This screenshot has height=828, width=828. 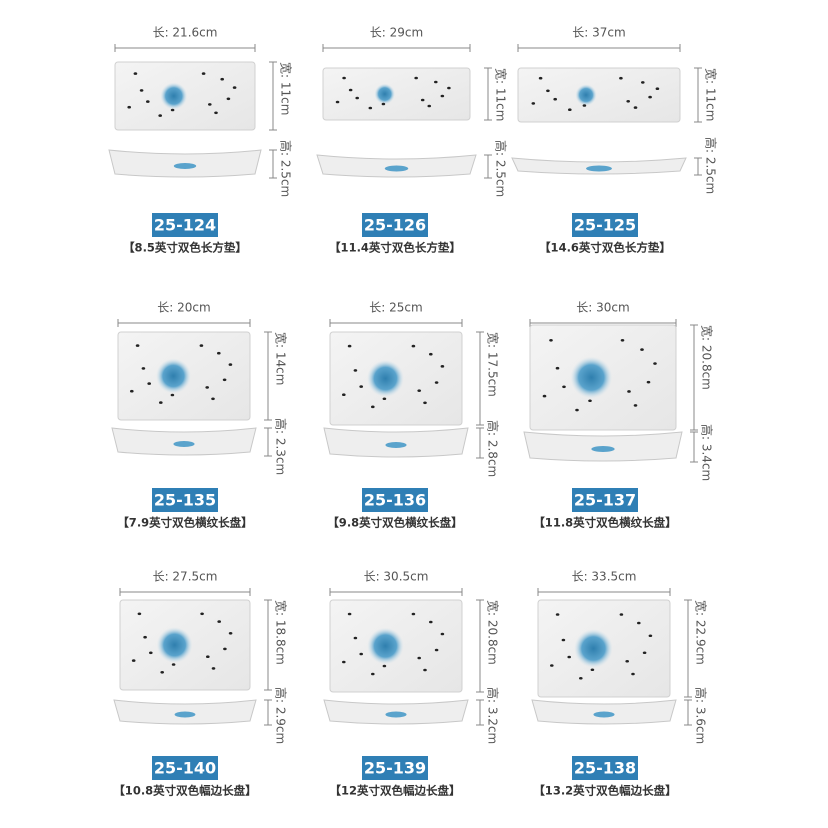 I want to click on length-label: 长: 33.5cm, so click(x=604, y=577).